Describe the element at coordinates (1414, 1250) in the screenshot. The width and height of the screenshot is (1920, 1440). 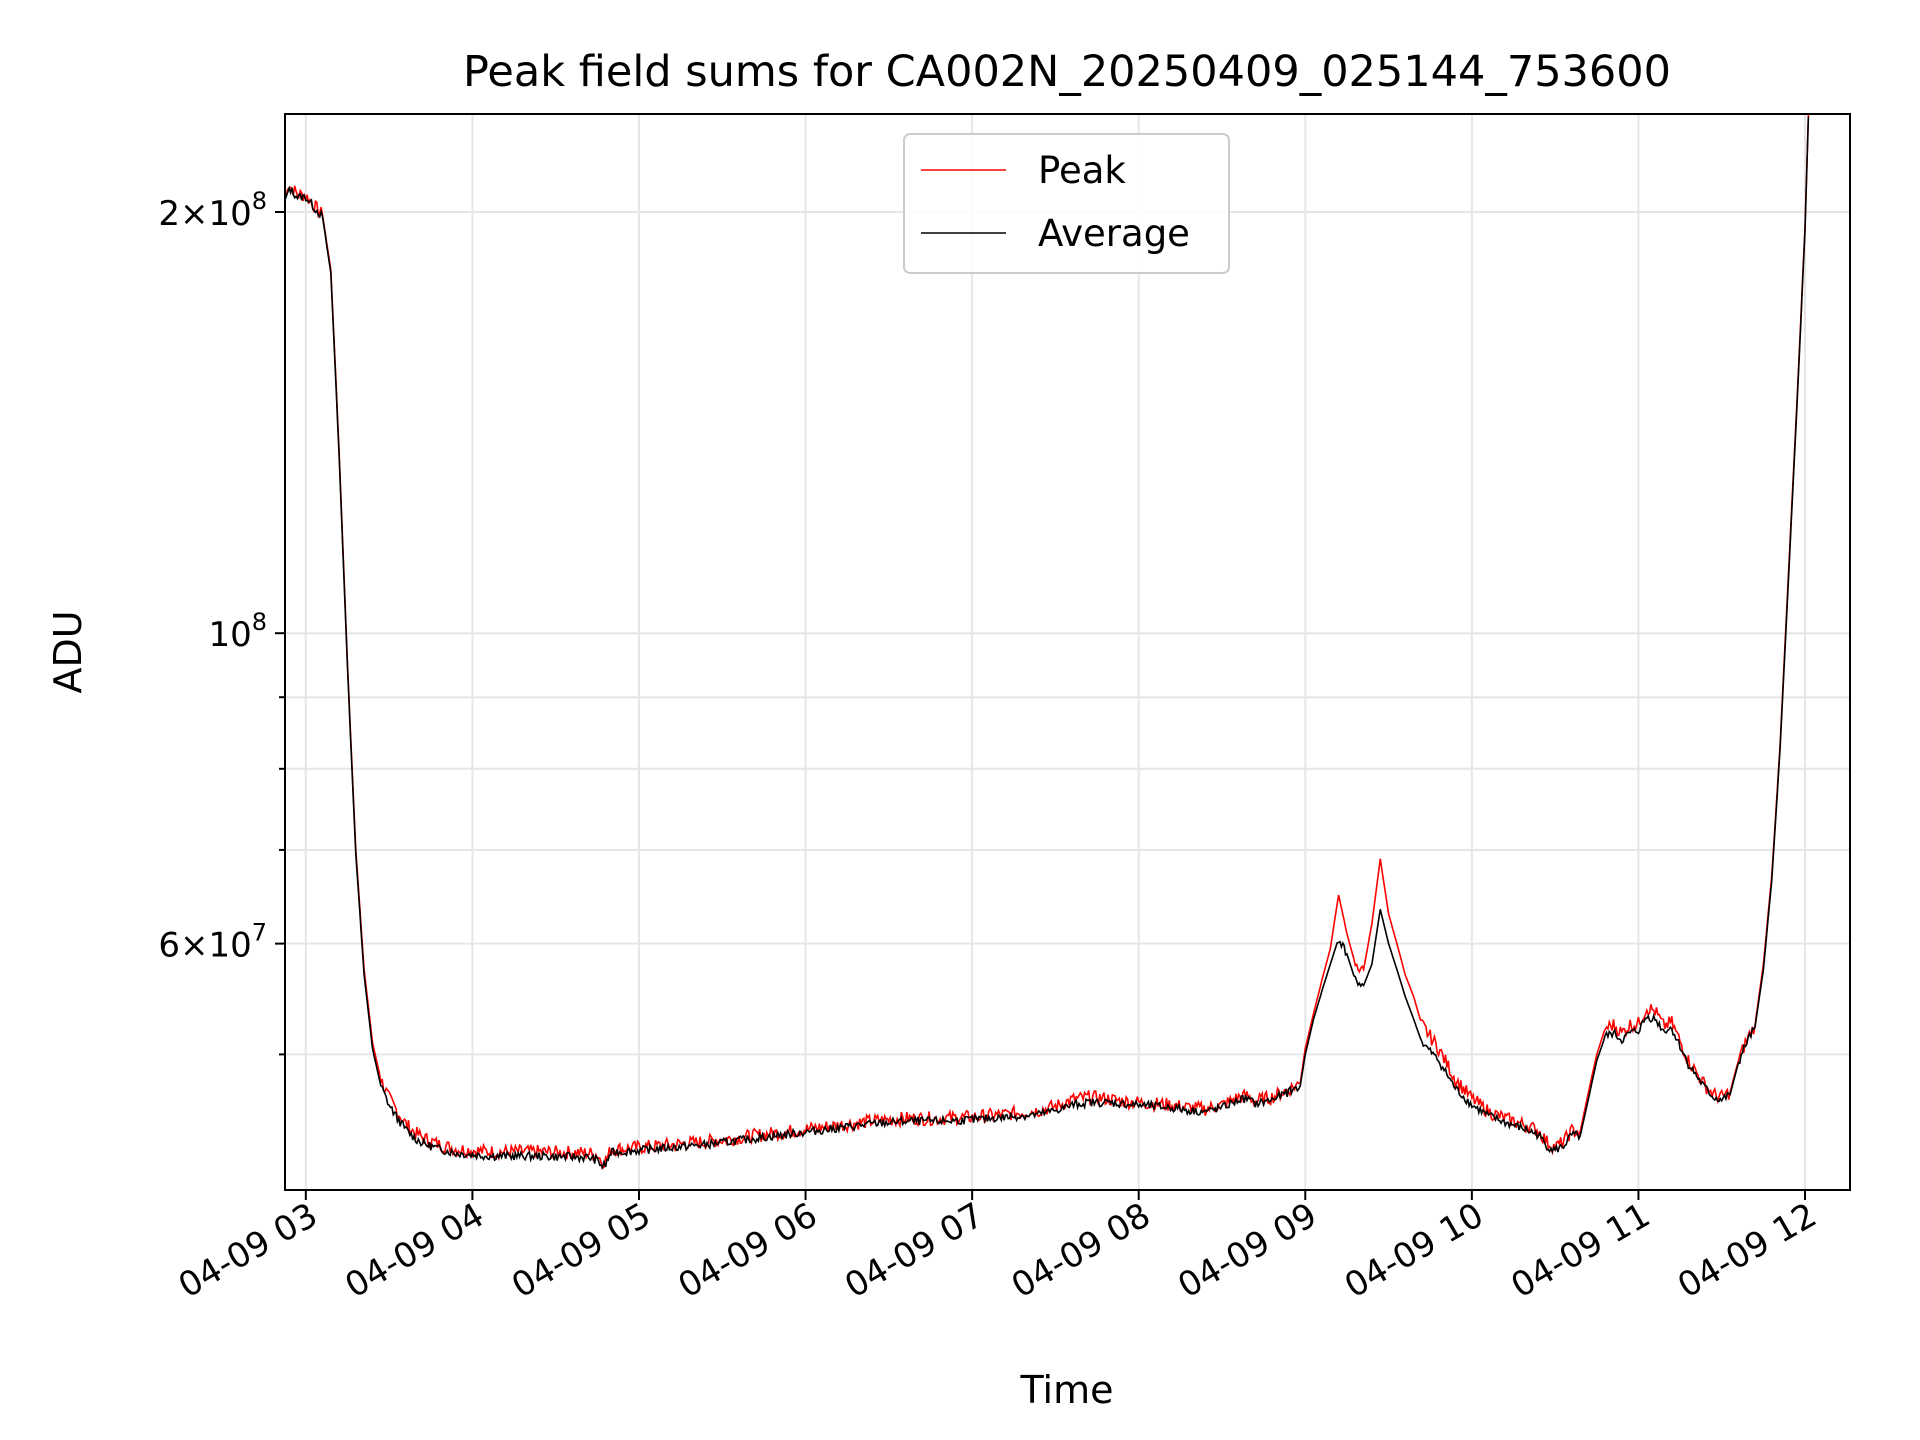
I see `x-tick-label: 04-09 10` at that location.